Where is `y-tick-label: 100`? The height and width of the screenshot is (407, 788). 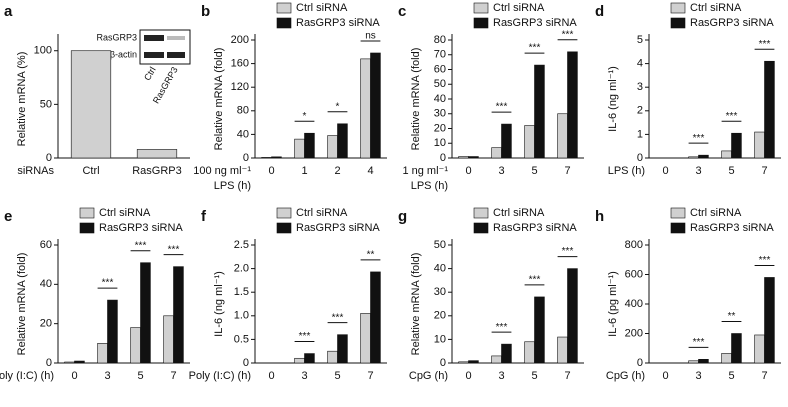
y-tick-label: 100 is located at coordinates (43, 51).